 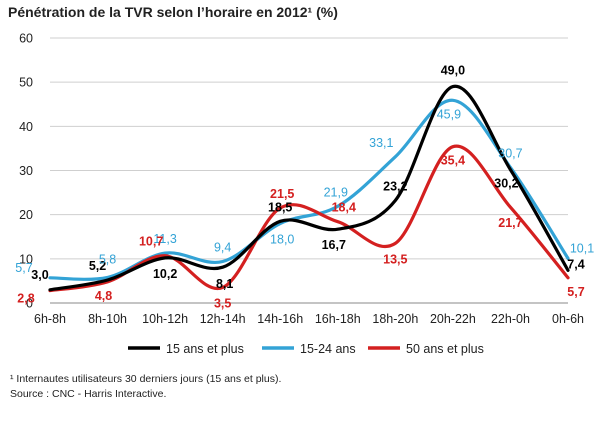 What do you see at coordinates (222, 247) in the screenshot?
I see `data-label: 9,4` at bounding box center [222, 247].